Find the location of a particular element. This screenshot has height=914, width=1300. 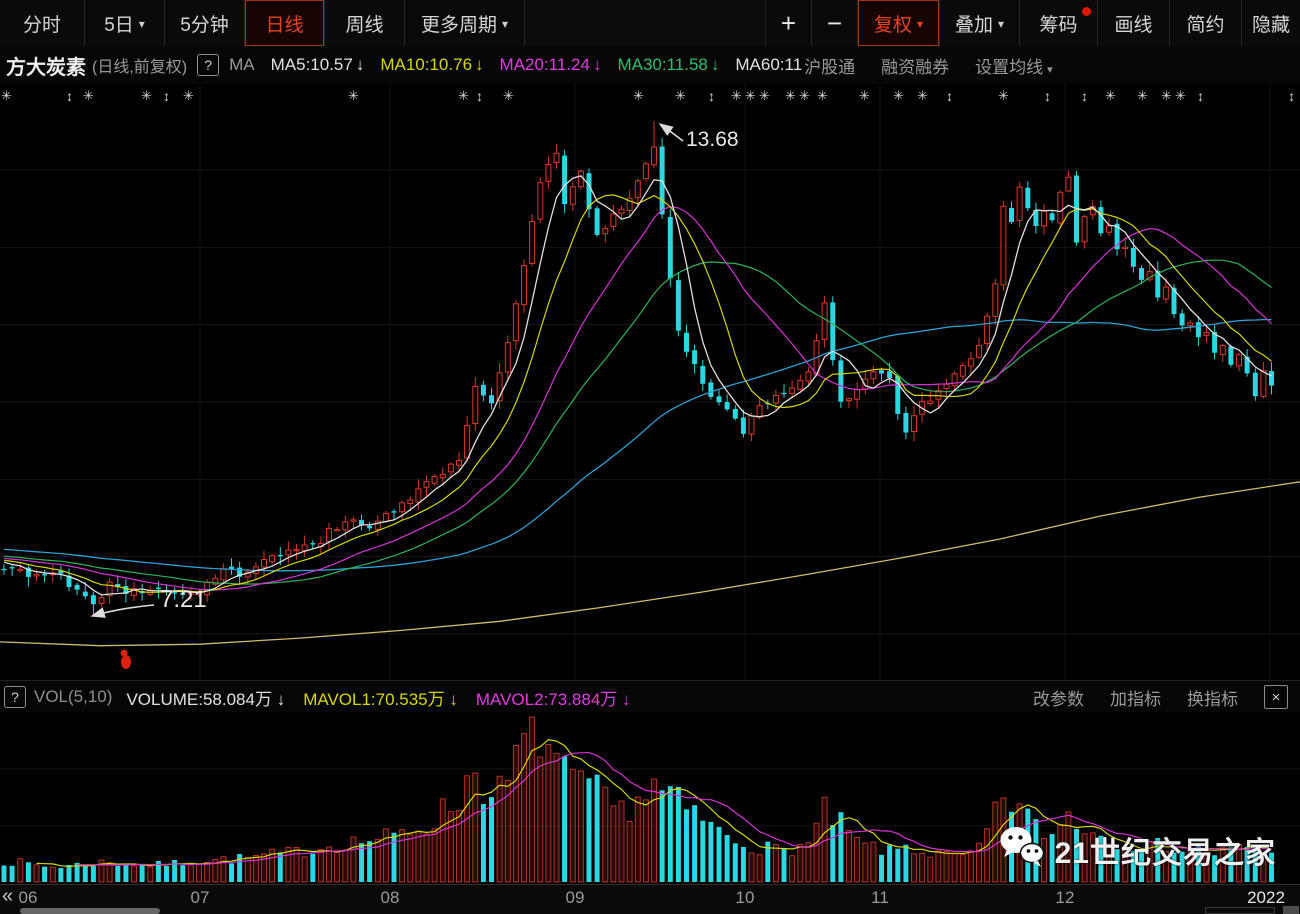

period-tab-weekly: 周线 is located at coordinates (365, 23).